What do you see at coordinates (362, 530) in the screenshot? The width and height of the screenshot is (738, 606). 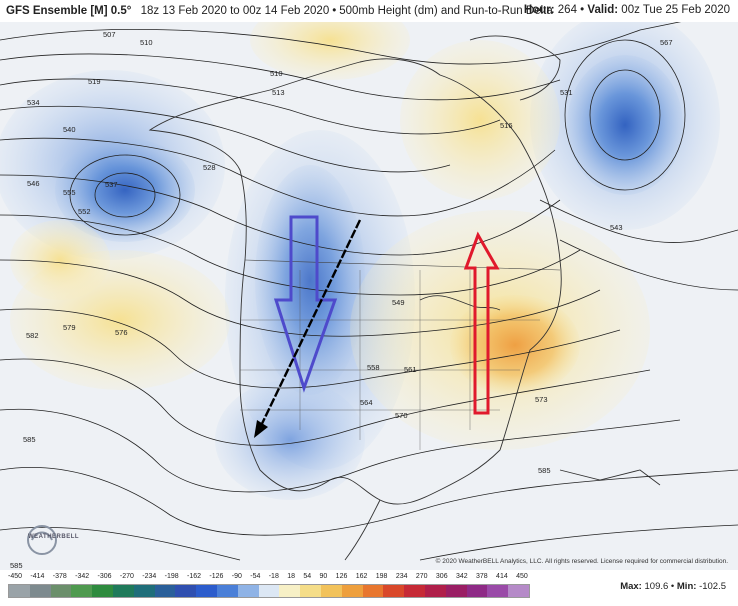 I see `central-america-outline` at bounding box center [362, 530].